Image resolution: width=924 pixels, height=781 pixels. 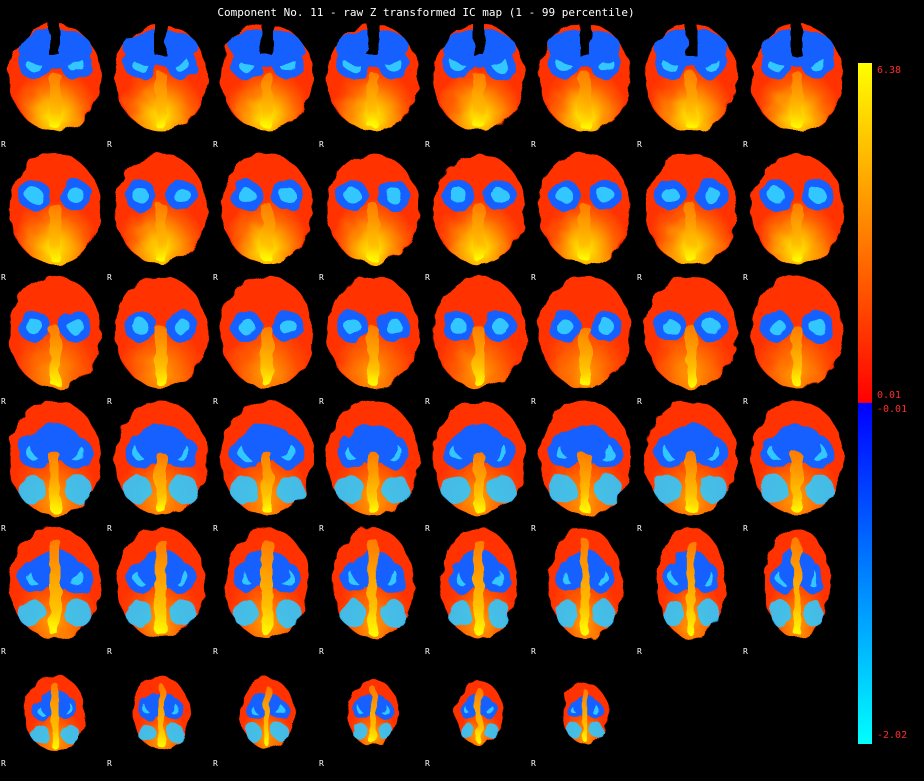 What do you see at coordinates (865, 573) in the screenshot?
I see `colorbar-negative` at bounding box center [865, 573].